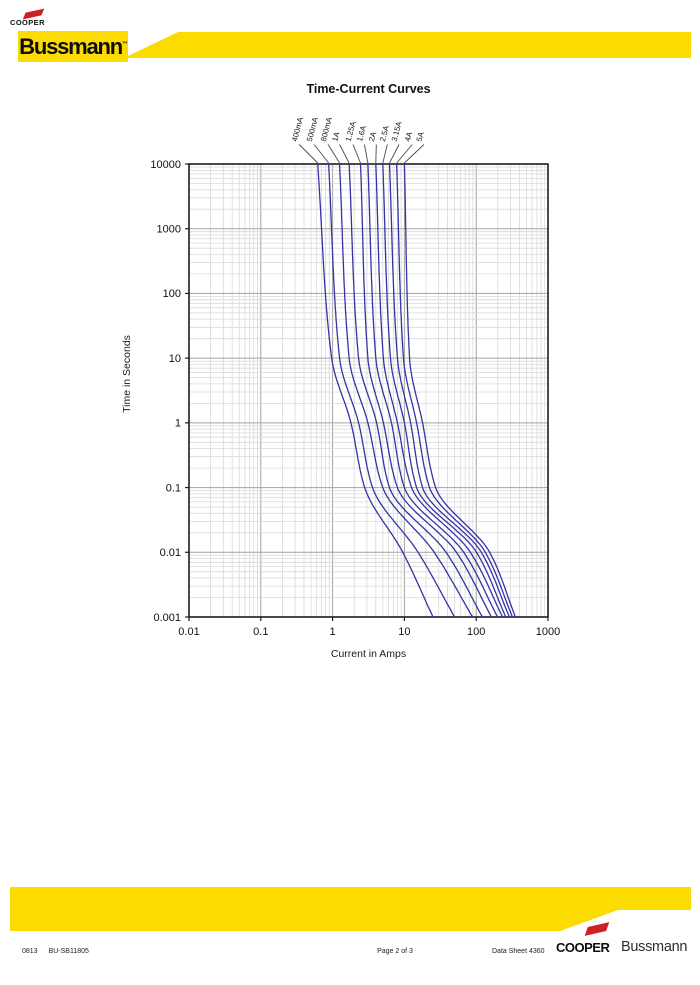 The image size is (700, 985). Describe the element at coordinates (172, 294) in the screenshot. I see `y-tick-label: 100` at that location.